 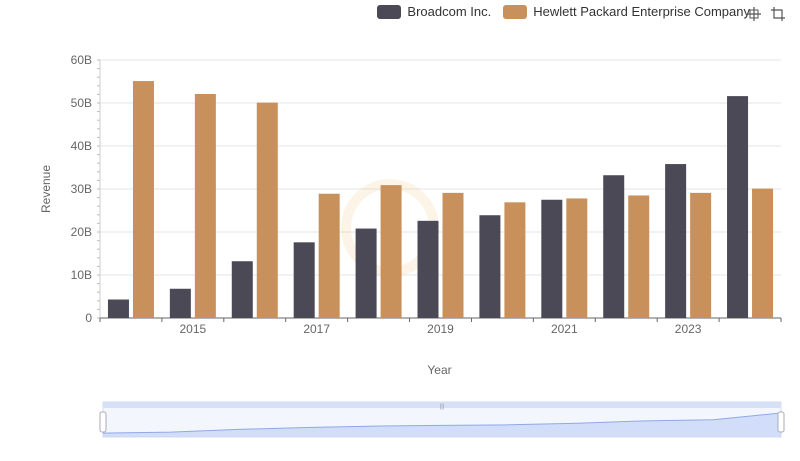 What do you see at coordinates (754, 14) in the screenshot?
I see `crosshair-zoom-icon` at bounding box center [754, 14].